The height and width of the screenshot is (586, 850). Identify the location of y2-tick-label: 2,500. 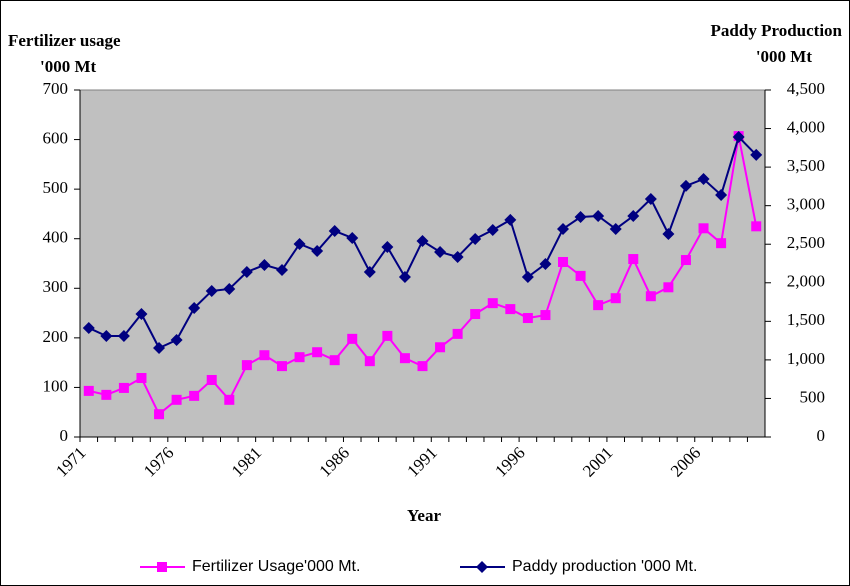
(806, 242).